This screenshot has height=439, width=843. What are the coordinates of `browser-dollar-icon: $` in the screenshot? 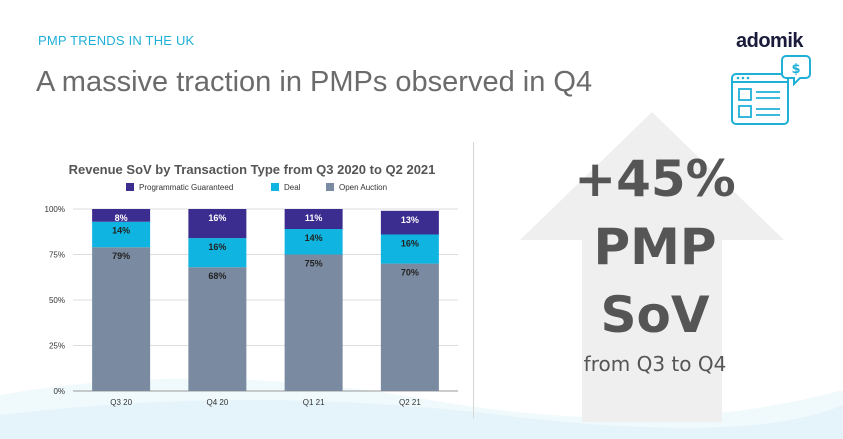 It's located at (771, 90).